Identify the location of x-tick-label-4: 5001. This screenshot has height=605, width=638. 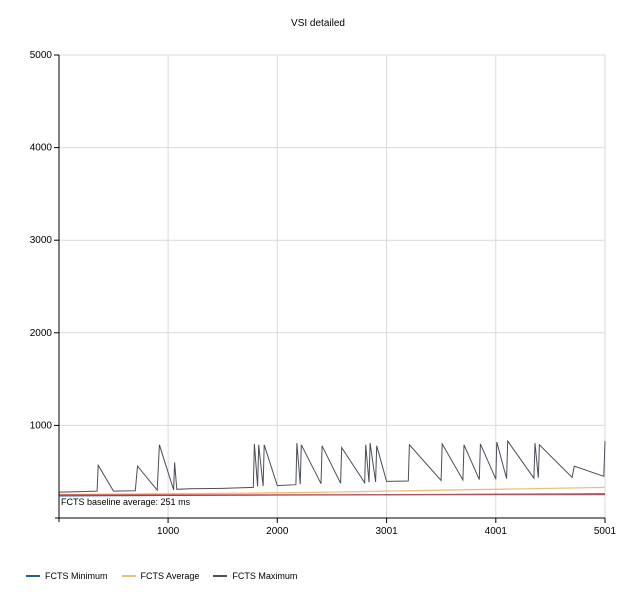
(605, 531).